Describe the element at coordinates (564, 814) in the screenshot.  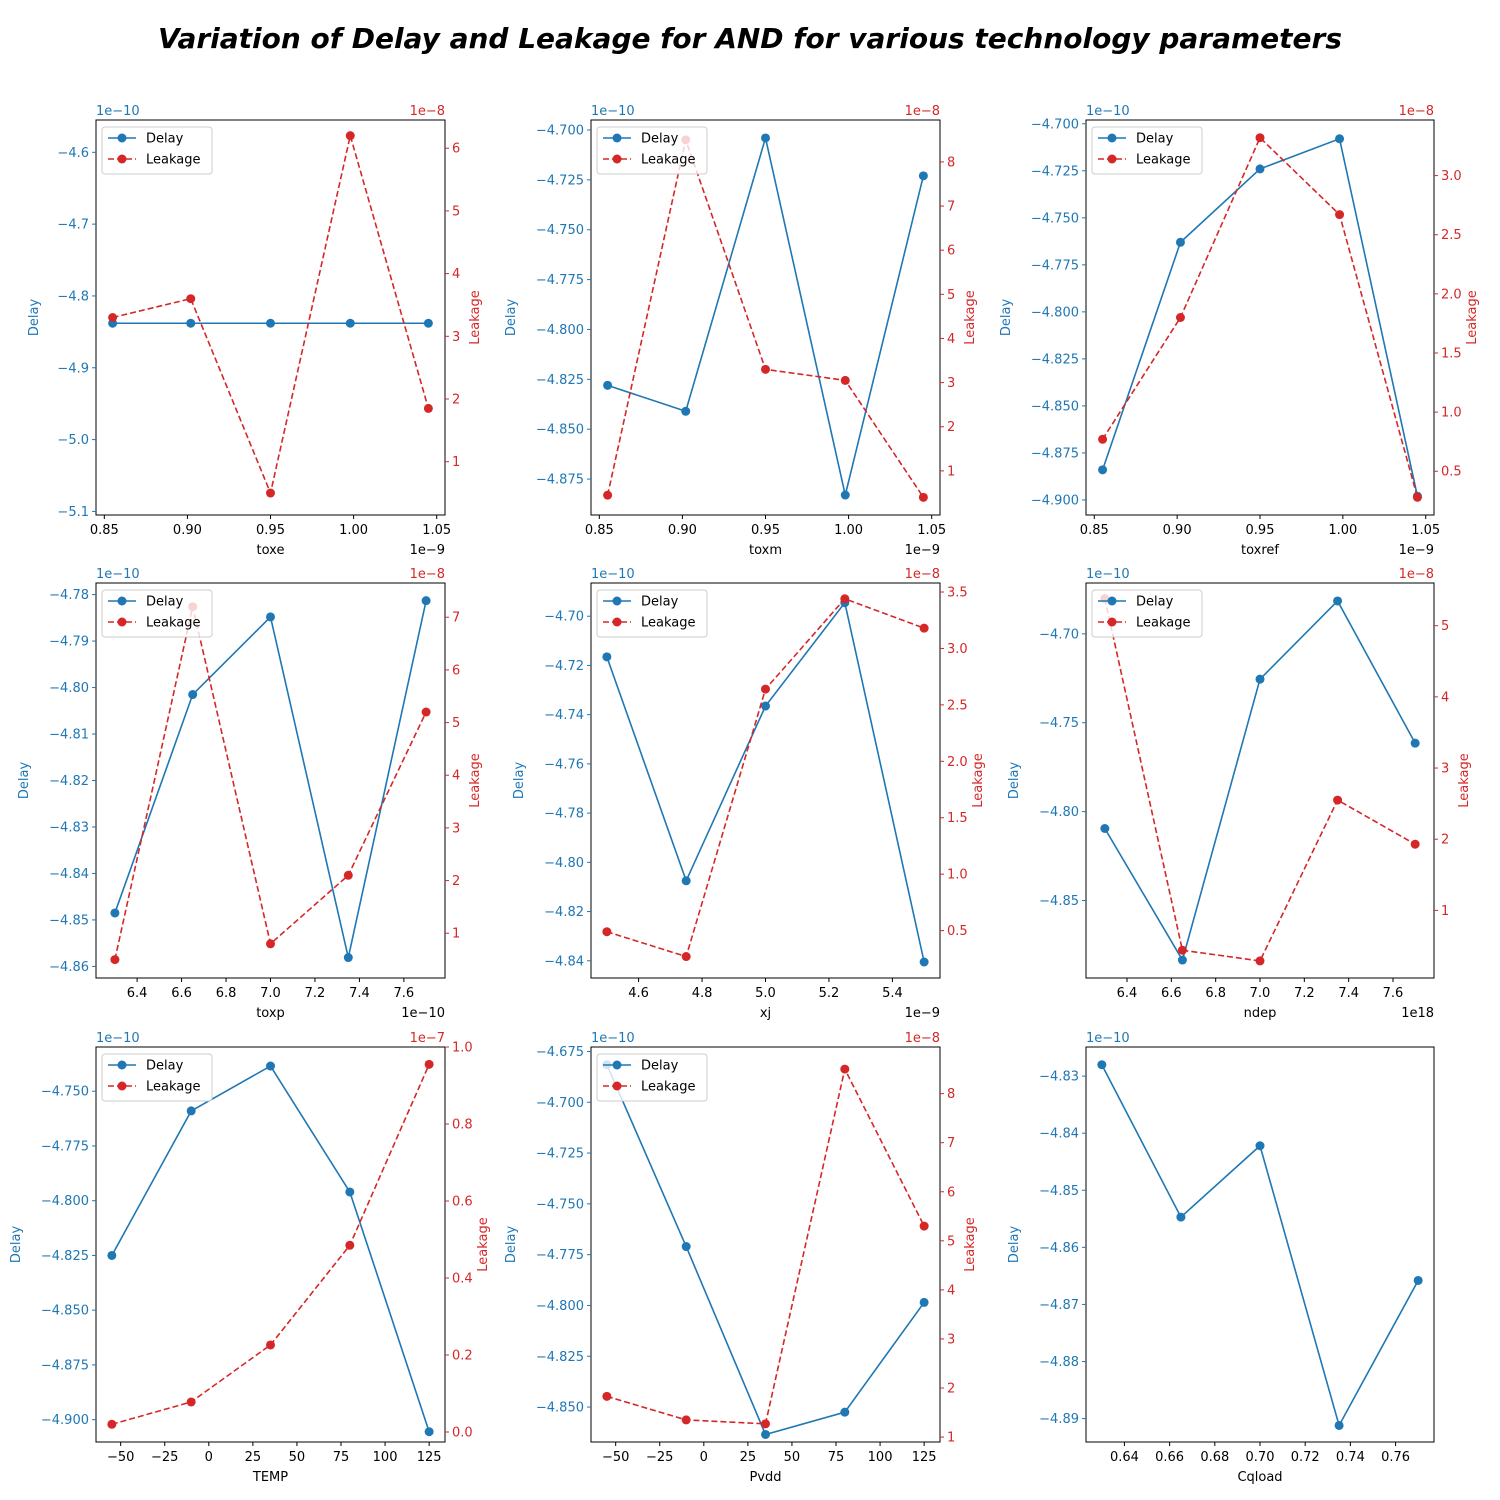
I see `y-tick-label: −4.78` at that location.